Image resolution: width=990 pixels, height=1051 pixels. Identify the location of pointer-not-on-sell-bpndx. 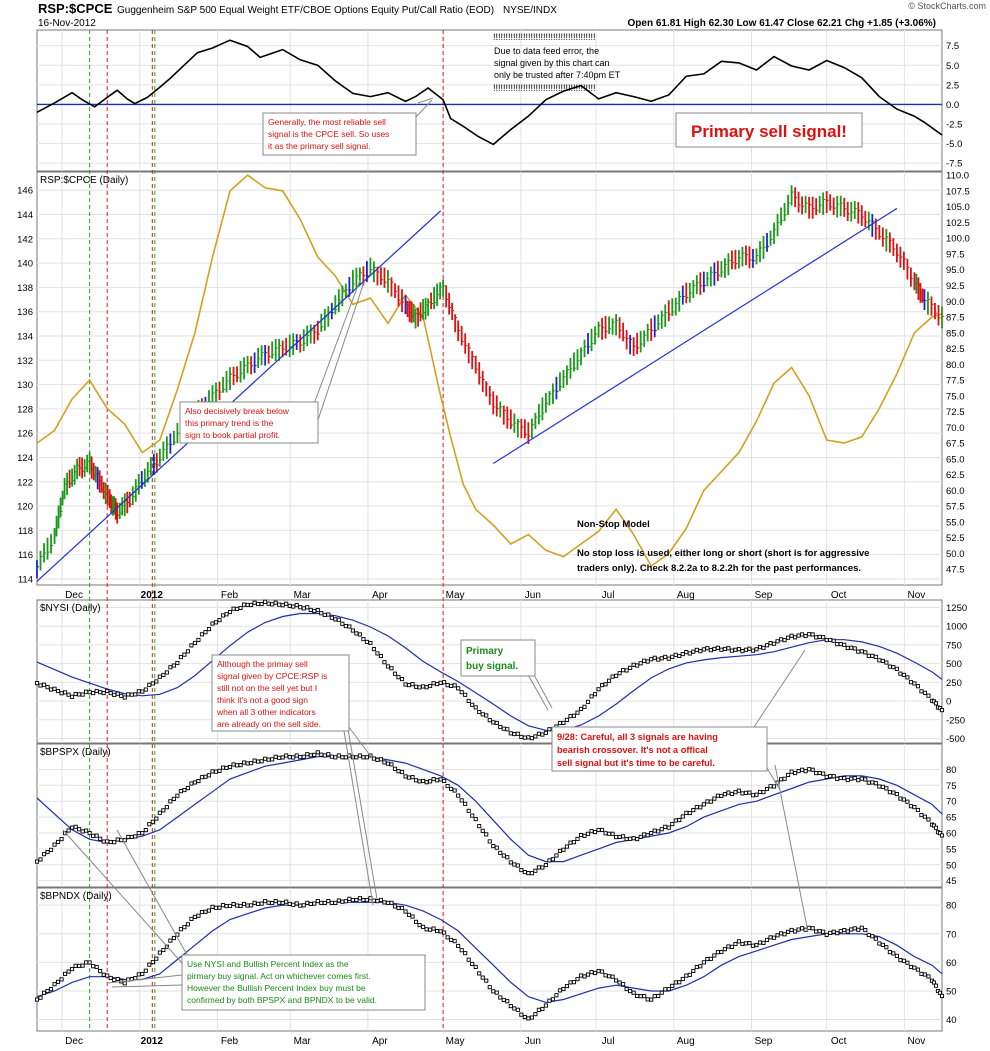
(358, 815).